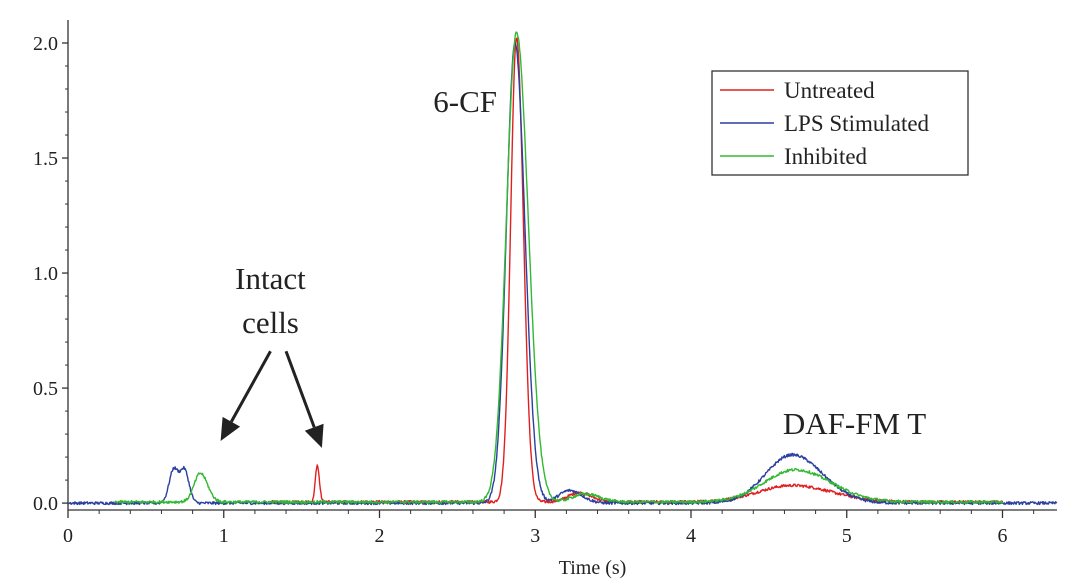 This screenshot has width=1068, height=580. I want to click on annotation-cells: cells, so click(270, 322).